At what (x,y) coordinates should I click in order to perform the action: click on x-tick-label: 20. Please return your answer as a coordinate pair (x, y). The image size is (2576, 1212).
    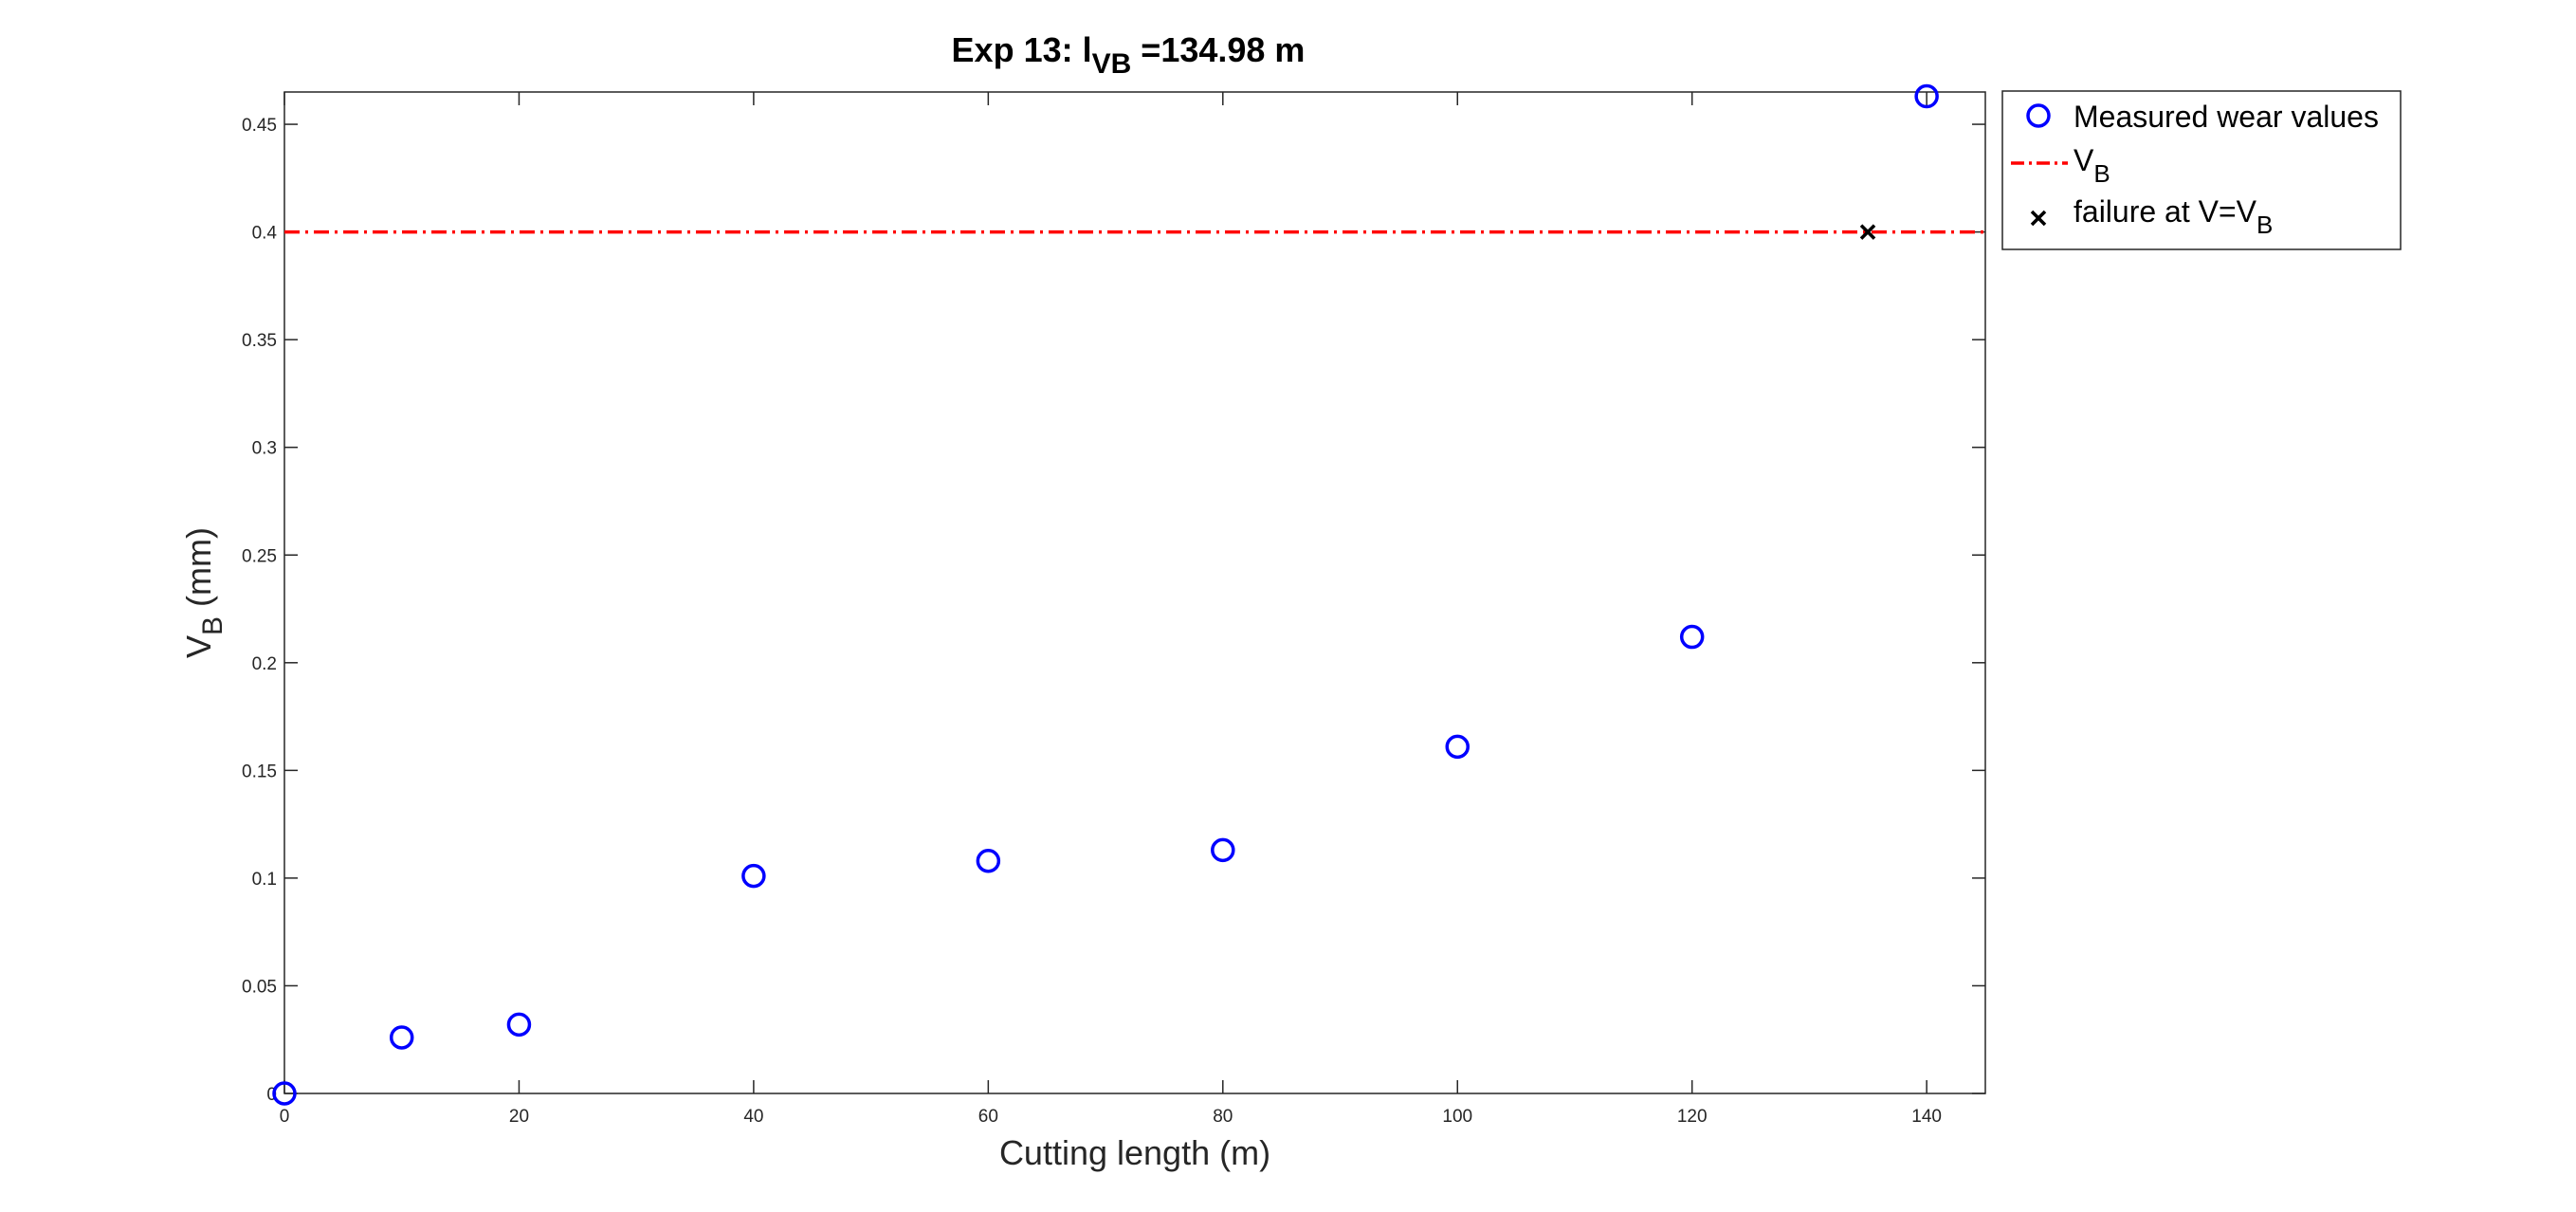
    Looking at the image, I should click on (519, 1117).